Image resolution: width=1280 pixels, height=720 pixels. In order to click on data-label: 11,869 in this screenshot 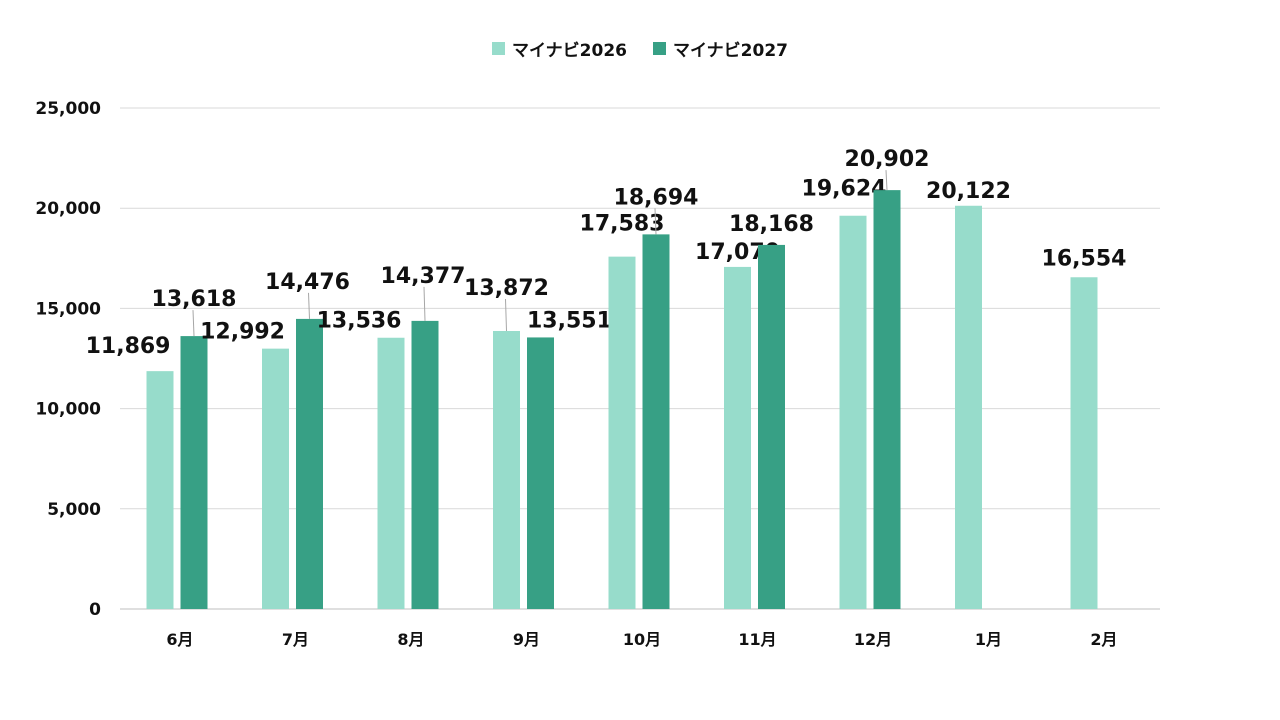, I will do `click(128, 346)`.